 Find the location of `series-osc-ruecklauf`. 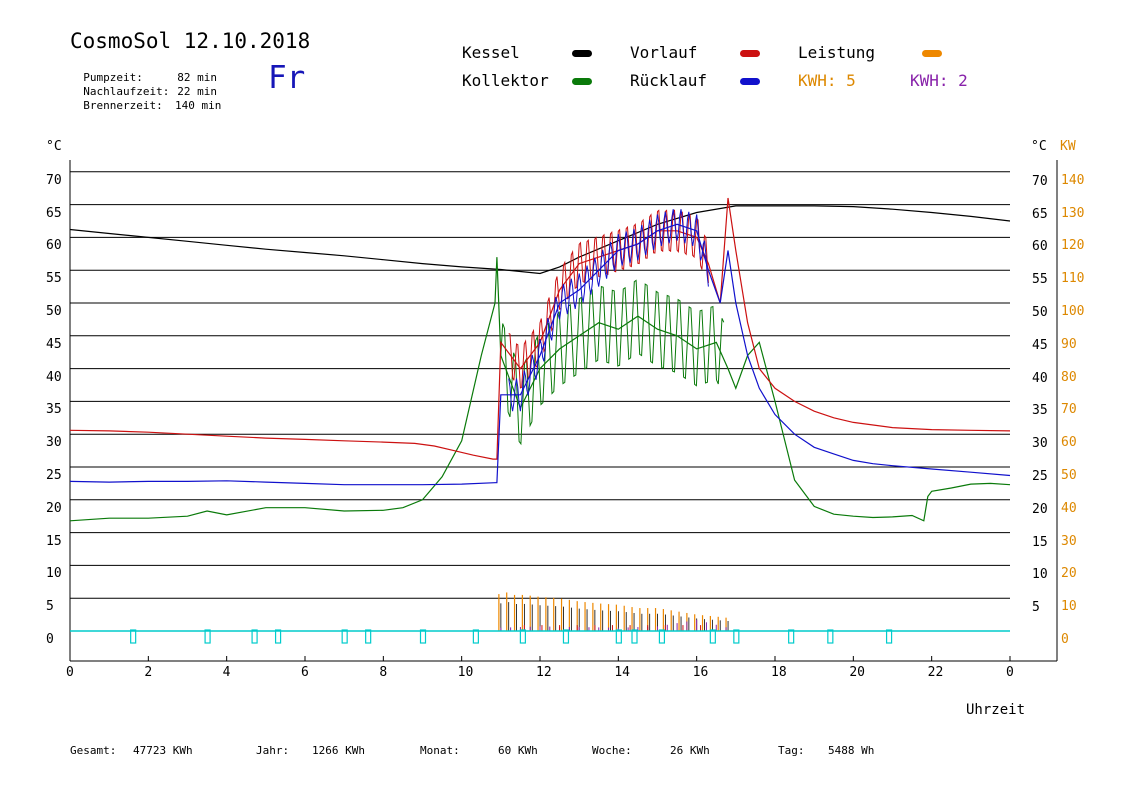

series-osc-ruecklauf is located at coordinates (608, 310).